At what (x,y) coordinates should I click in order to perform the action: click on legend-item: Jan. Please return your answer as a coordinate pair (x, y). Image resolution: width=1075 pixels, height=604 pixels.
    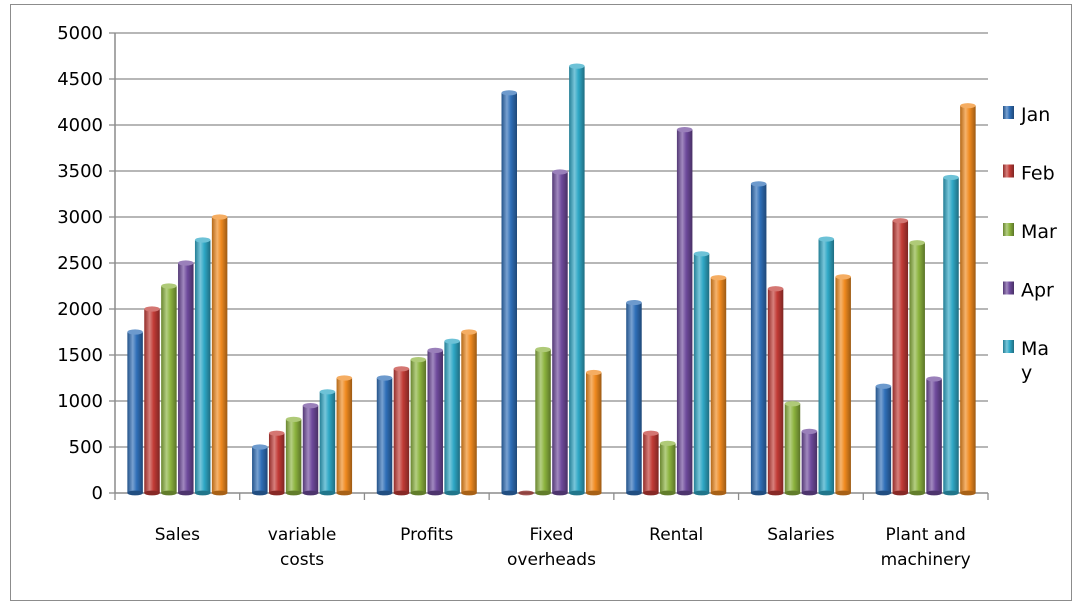
    Looking at the image, I should click on (1026, 115).